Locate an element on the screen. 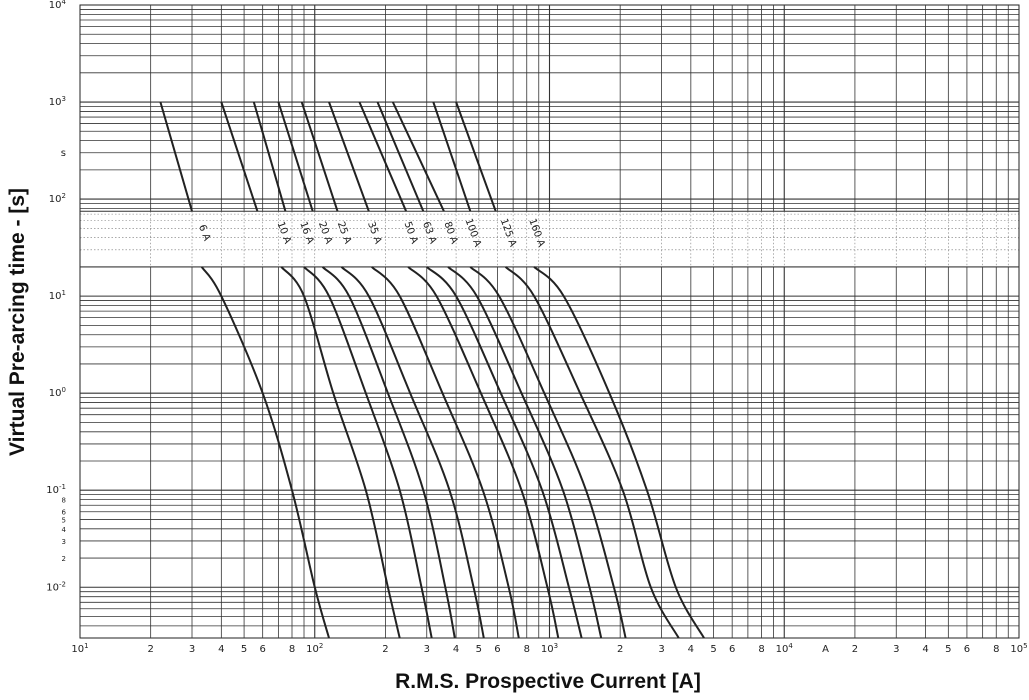 This screenshot has height=700, width=1029. y-tick-label: 10³ is located at coordinates (57, 101).